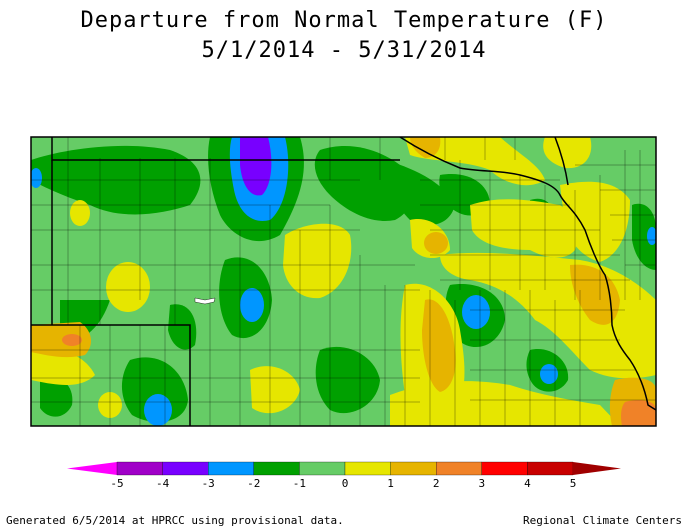  Describe the element at coordinates (344, 20) in the screenshot. I see `map-title: Departure from Normal Temperature (F)` at that location.